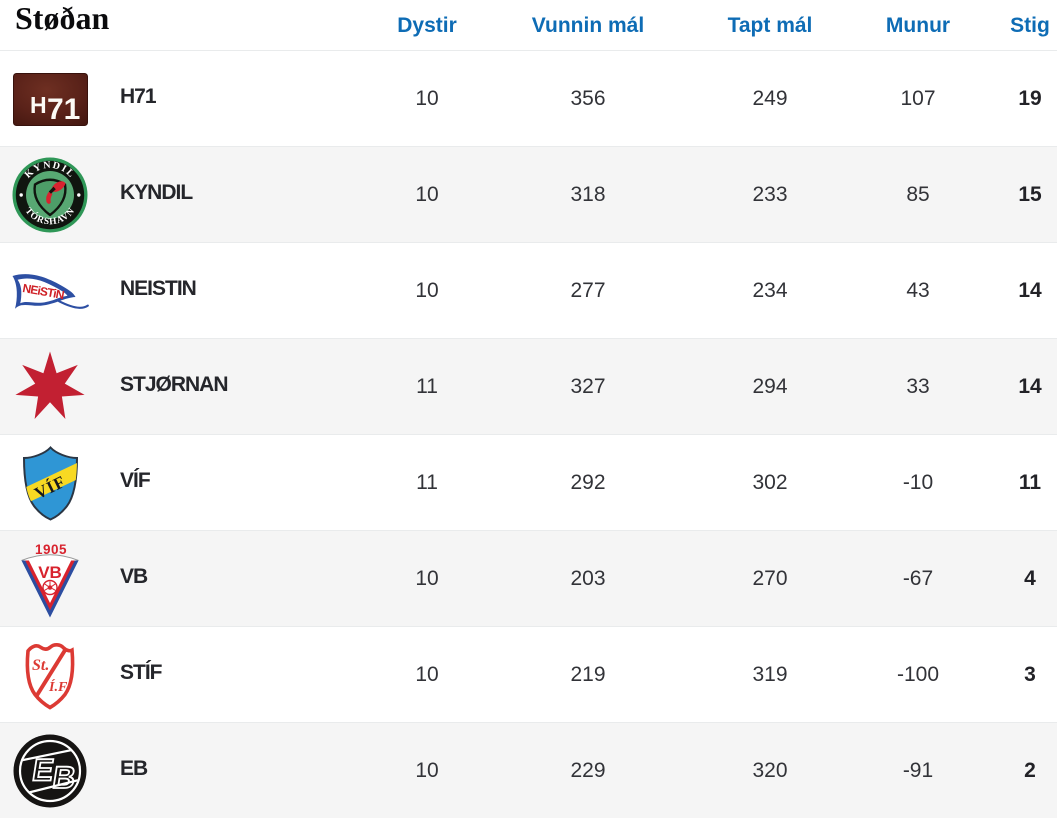 This screenshot has height=818, width=1057. Describe the element at coordinates (588, 578) in the screenshot. I see `cell-vunnin-mal: 203` at that location.